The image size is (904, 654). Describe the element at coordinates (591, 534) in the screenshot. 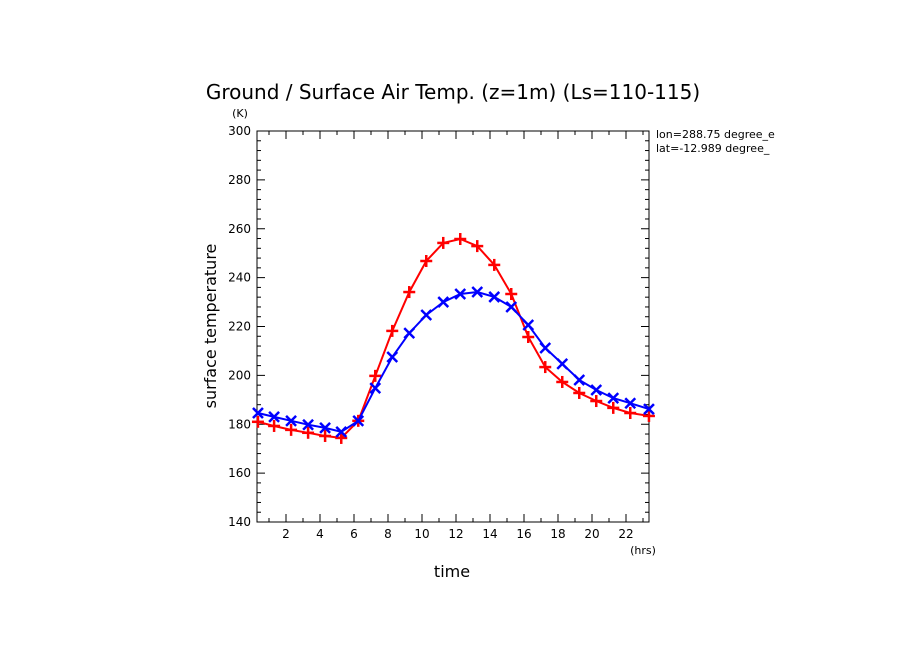

I see `x-tick-label: 20` at that location.